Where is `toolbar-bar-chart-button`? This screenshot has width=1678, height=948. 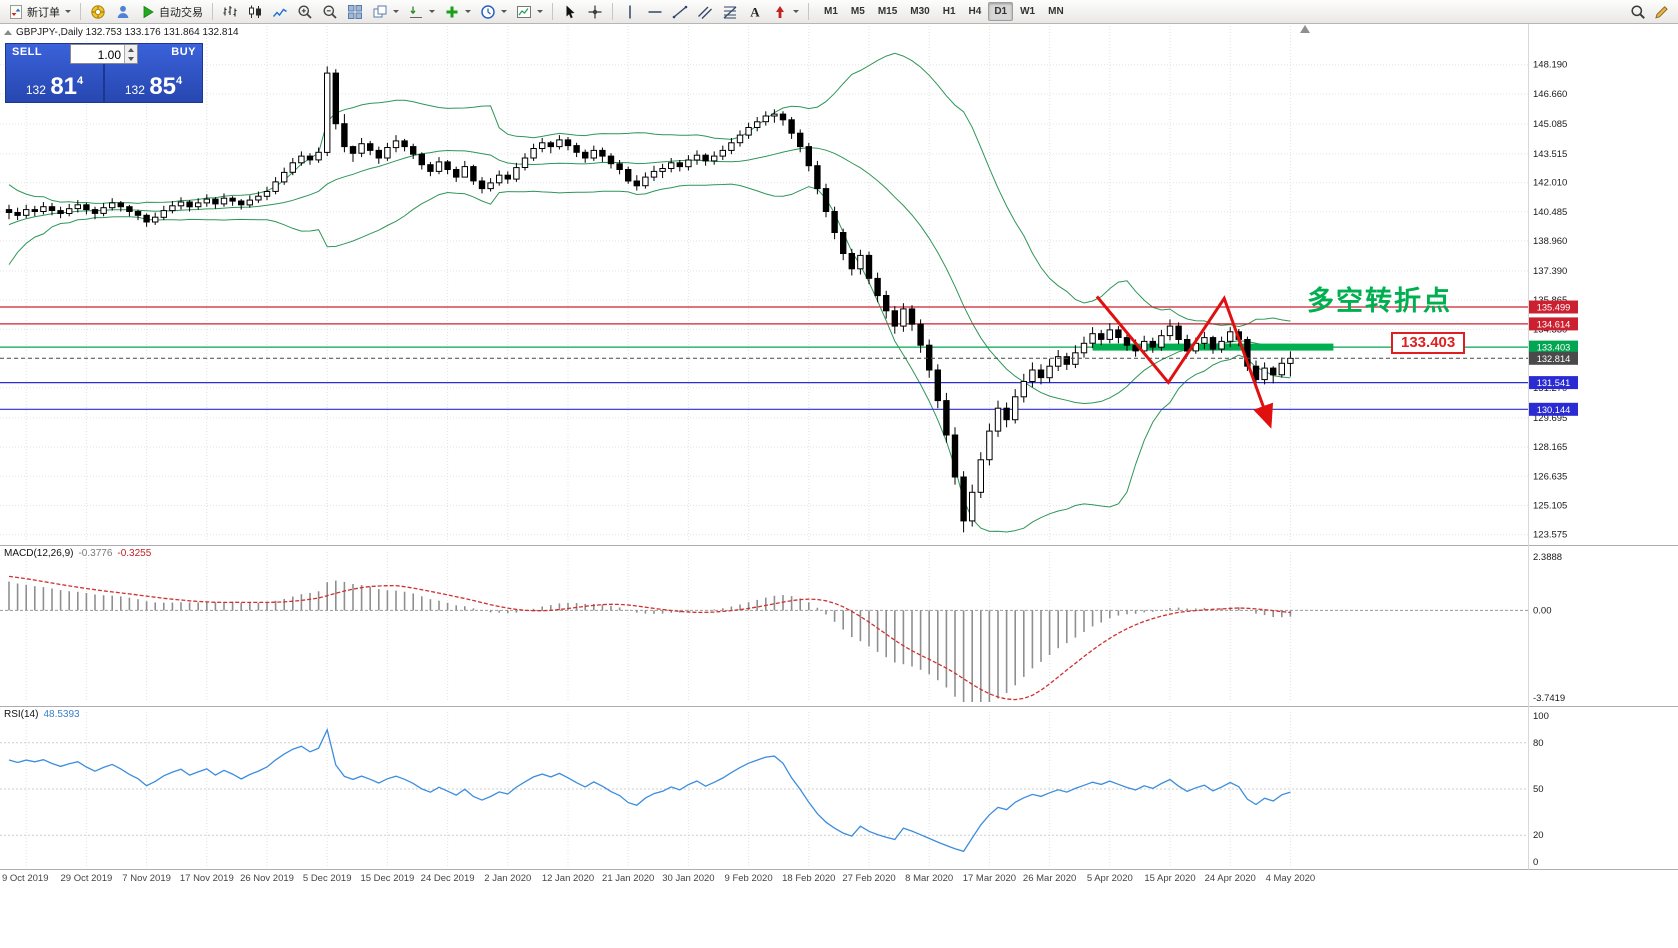 toolbar-bar-chart-button is located at coordinates (230, 11).